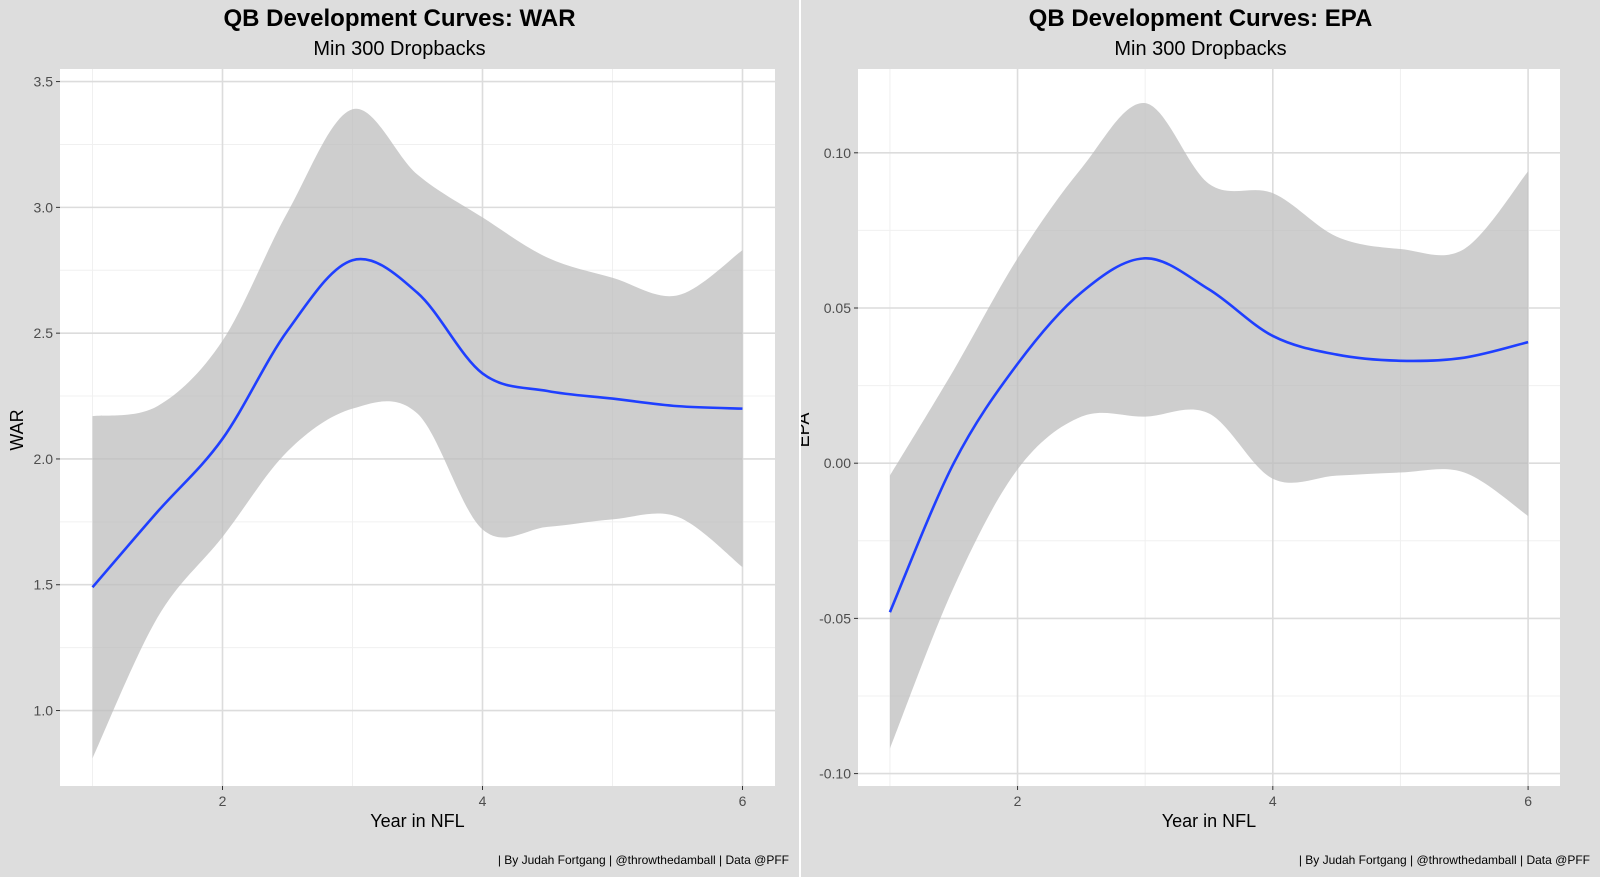 The width and height of the screenshot is (1600, 877). Describe the element at coordinates (17, 429) in the screenshot. I see `y-axis-title: WAR` at that location.